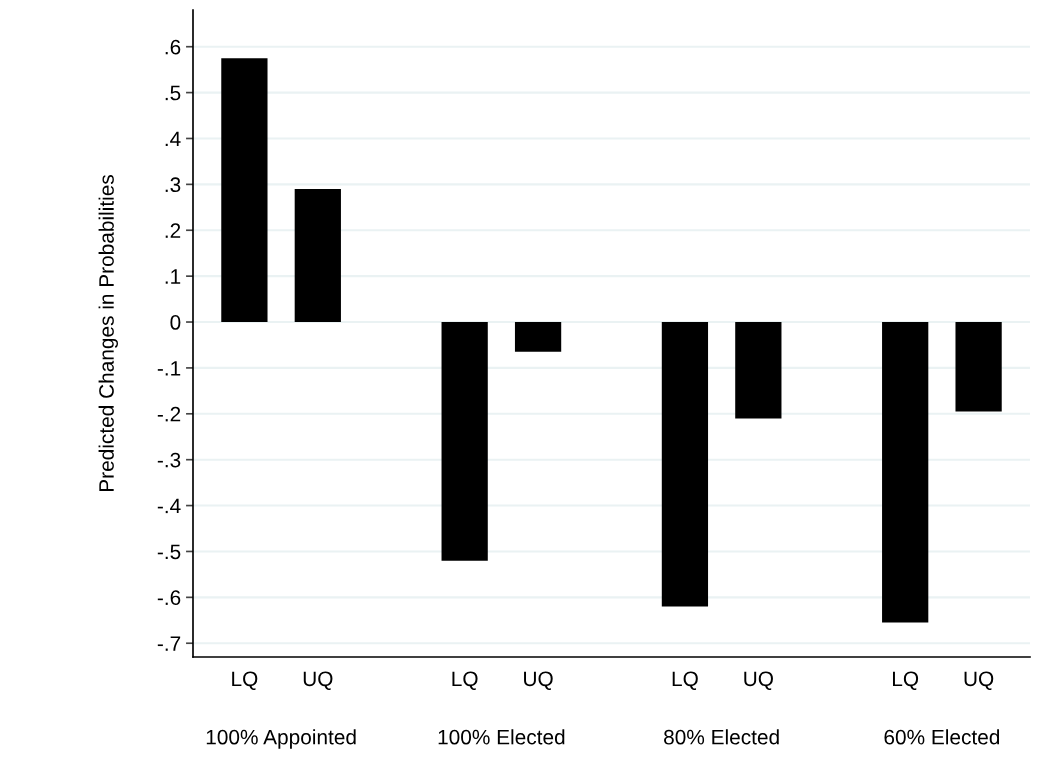 The image size is (1061, 770). Describe the element at coordinates (173, 276) in the screenshot. I see `y-tick-label: .1` at that location.